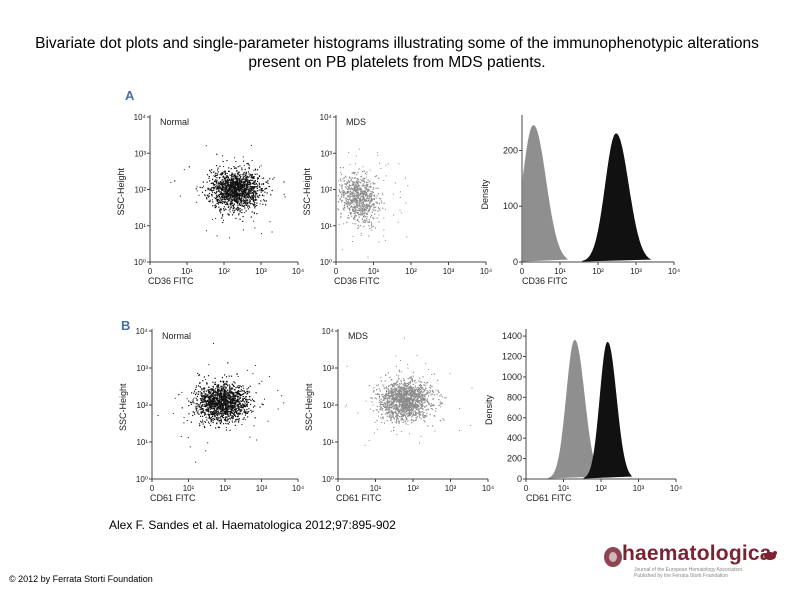 The image size is (794, 595). What do you see at coordinates (412, 405) in the screenshot?
I see `dot-plot-b-mds` at bounding box center [412, 405].